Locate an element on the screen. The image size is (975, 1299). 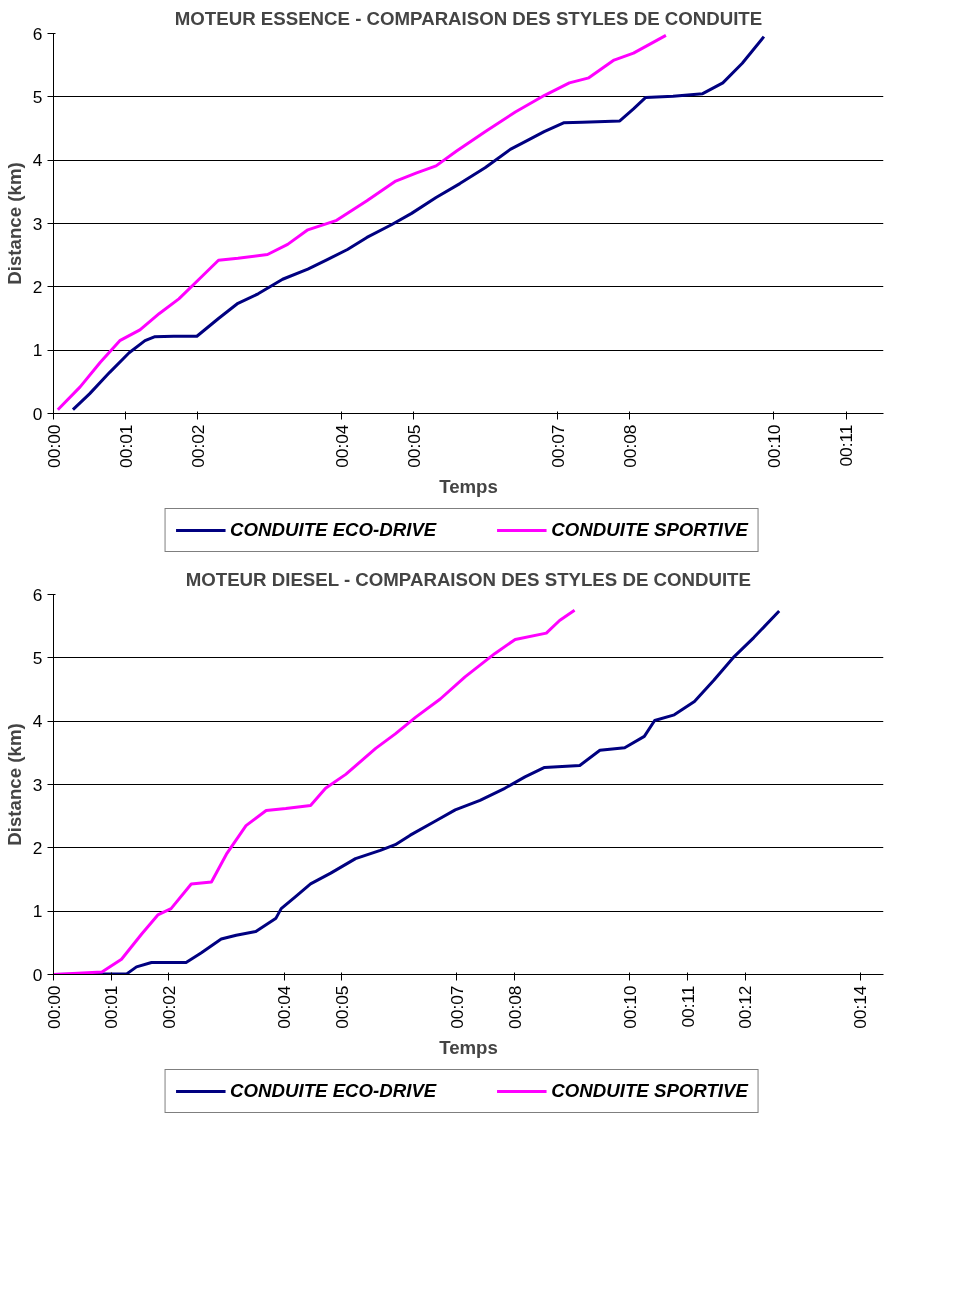
chart-title: MOTEUR DIESEL - COMPARAISON DES STYLES DE CONDUITE is located at coordinates (468, 579).